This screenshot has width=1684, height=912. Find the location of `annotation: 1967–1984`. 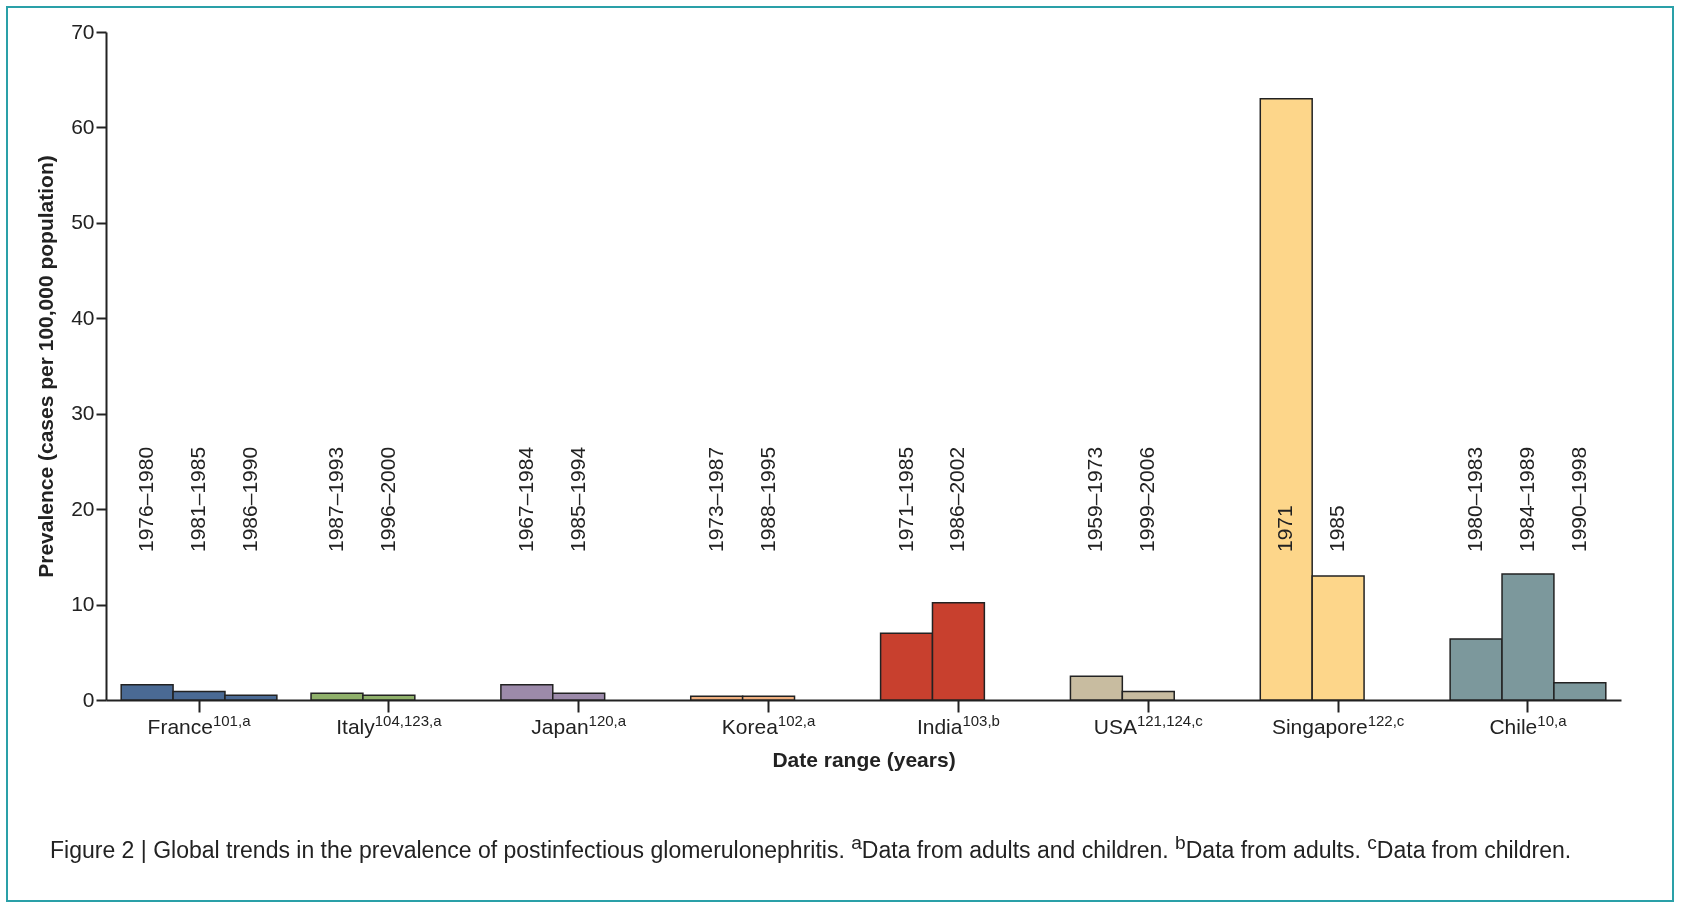

annotation: 1967–1984 is located at coordinates (525, 499).